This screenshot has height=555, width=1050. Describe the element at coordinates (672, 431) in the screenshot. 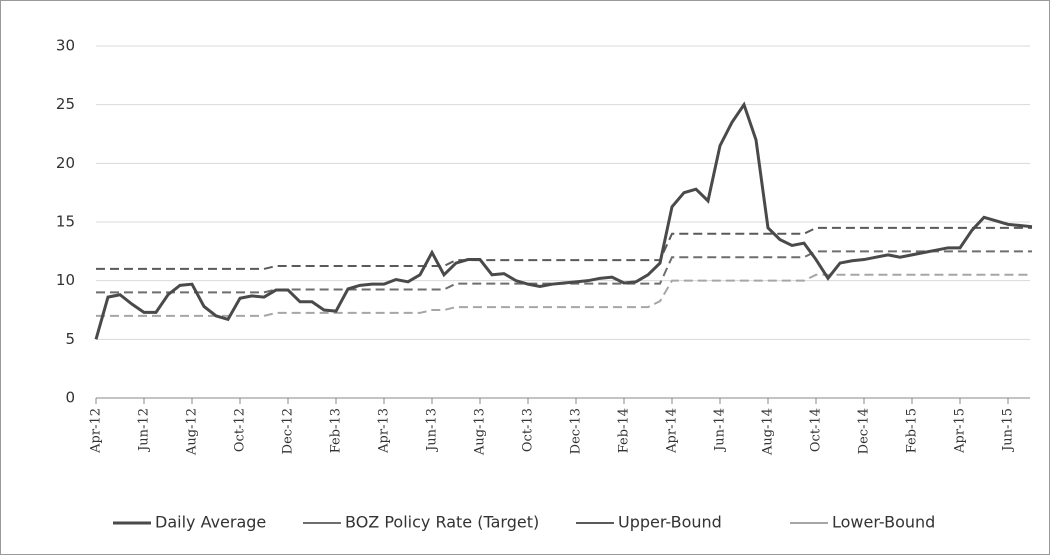

I see `x-tick-label: Apr-14` at that location.